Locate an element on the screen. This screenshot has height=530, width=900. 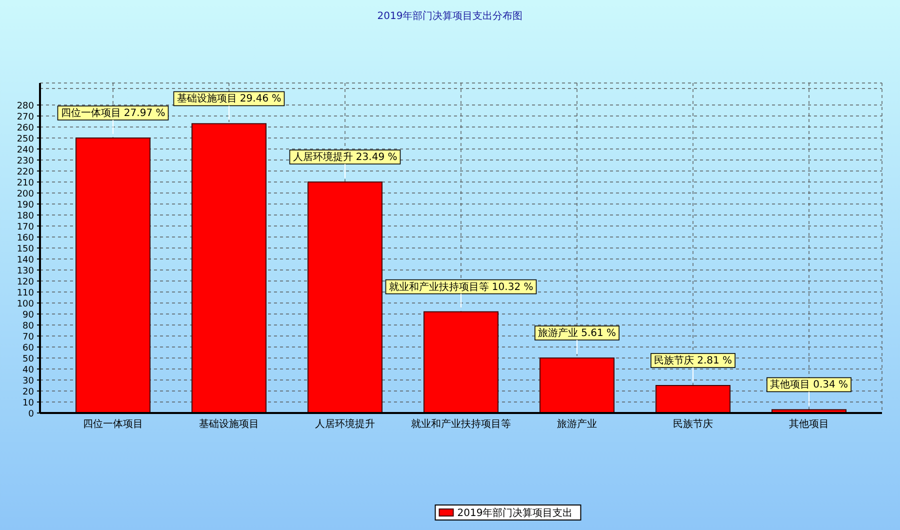
annotation: 基础设施项目 29.46 % is located at coordinates (229, 98).